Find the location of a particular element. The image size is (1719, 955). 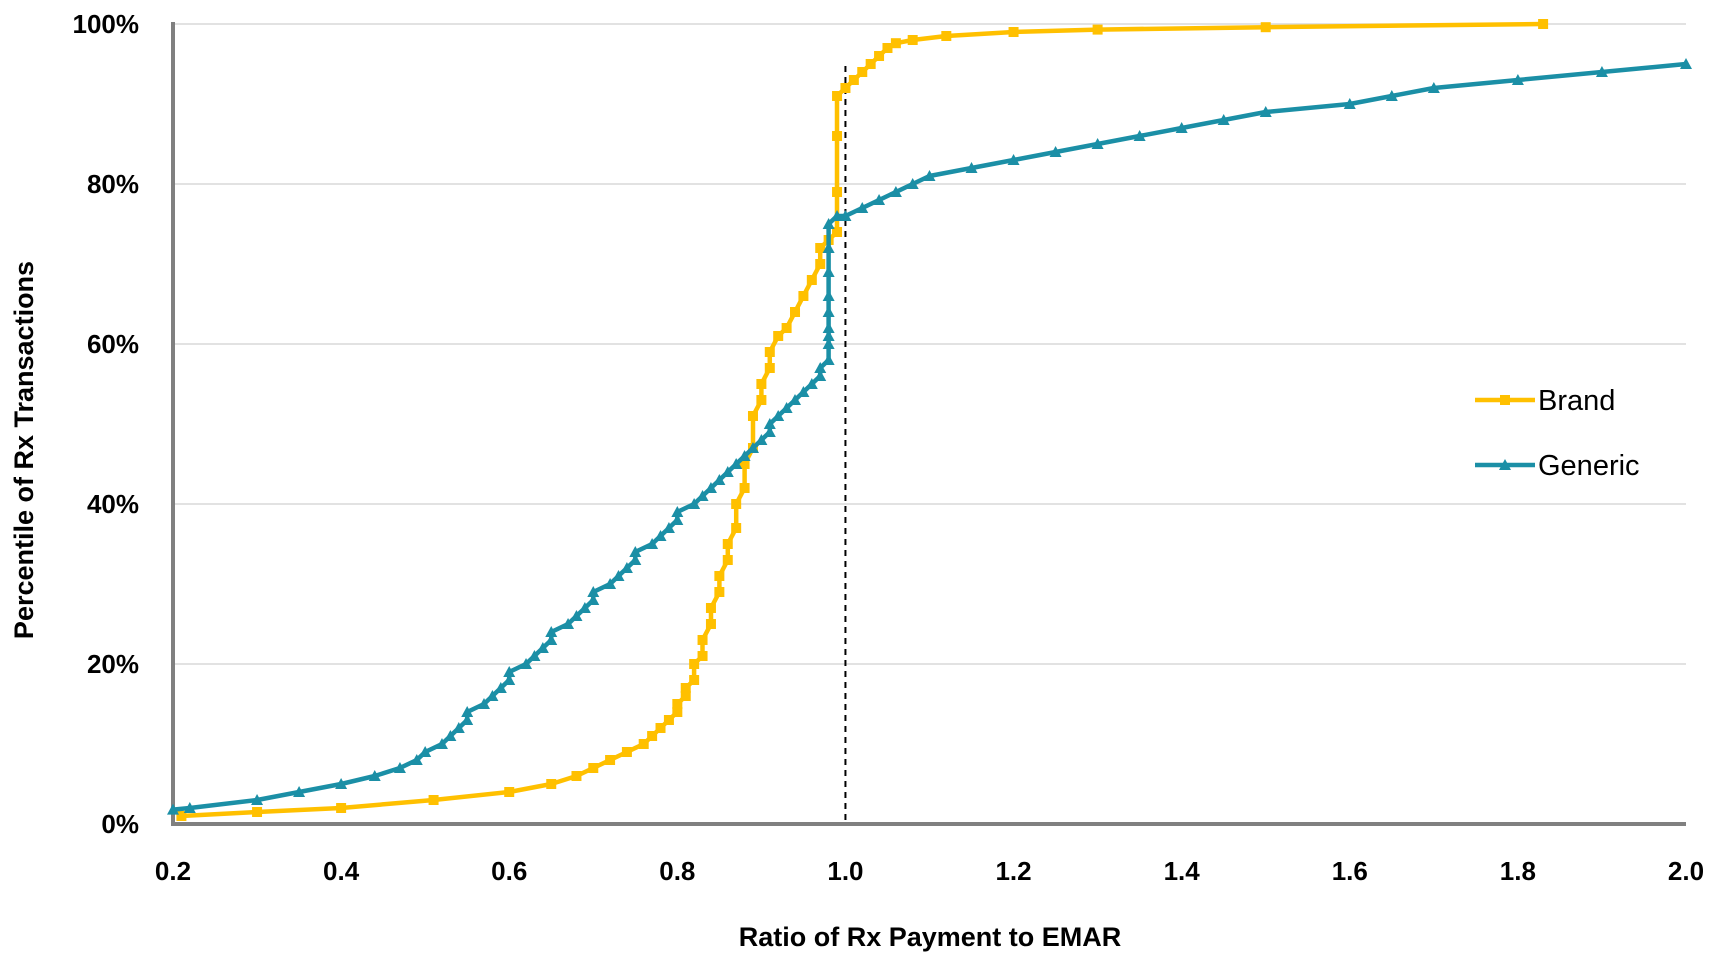

legend: Brand Generic is located at coordinates (1557, 433).